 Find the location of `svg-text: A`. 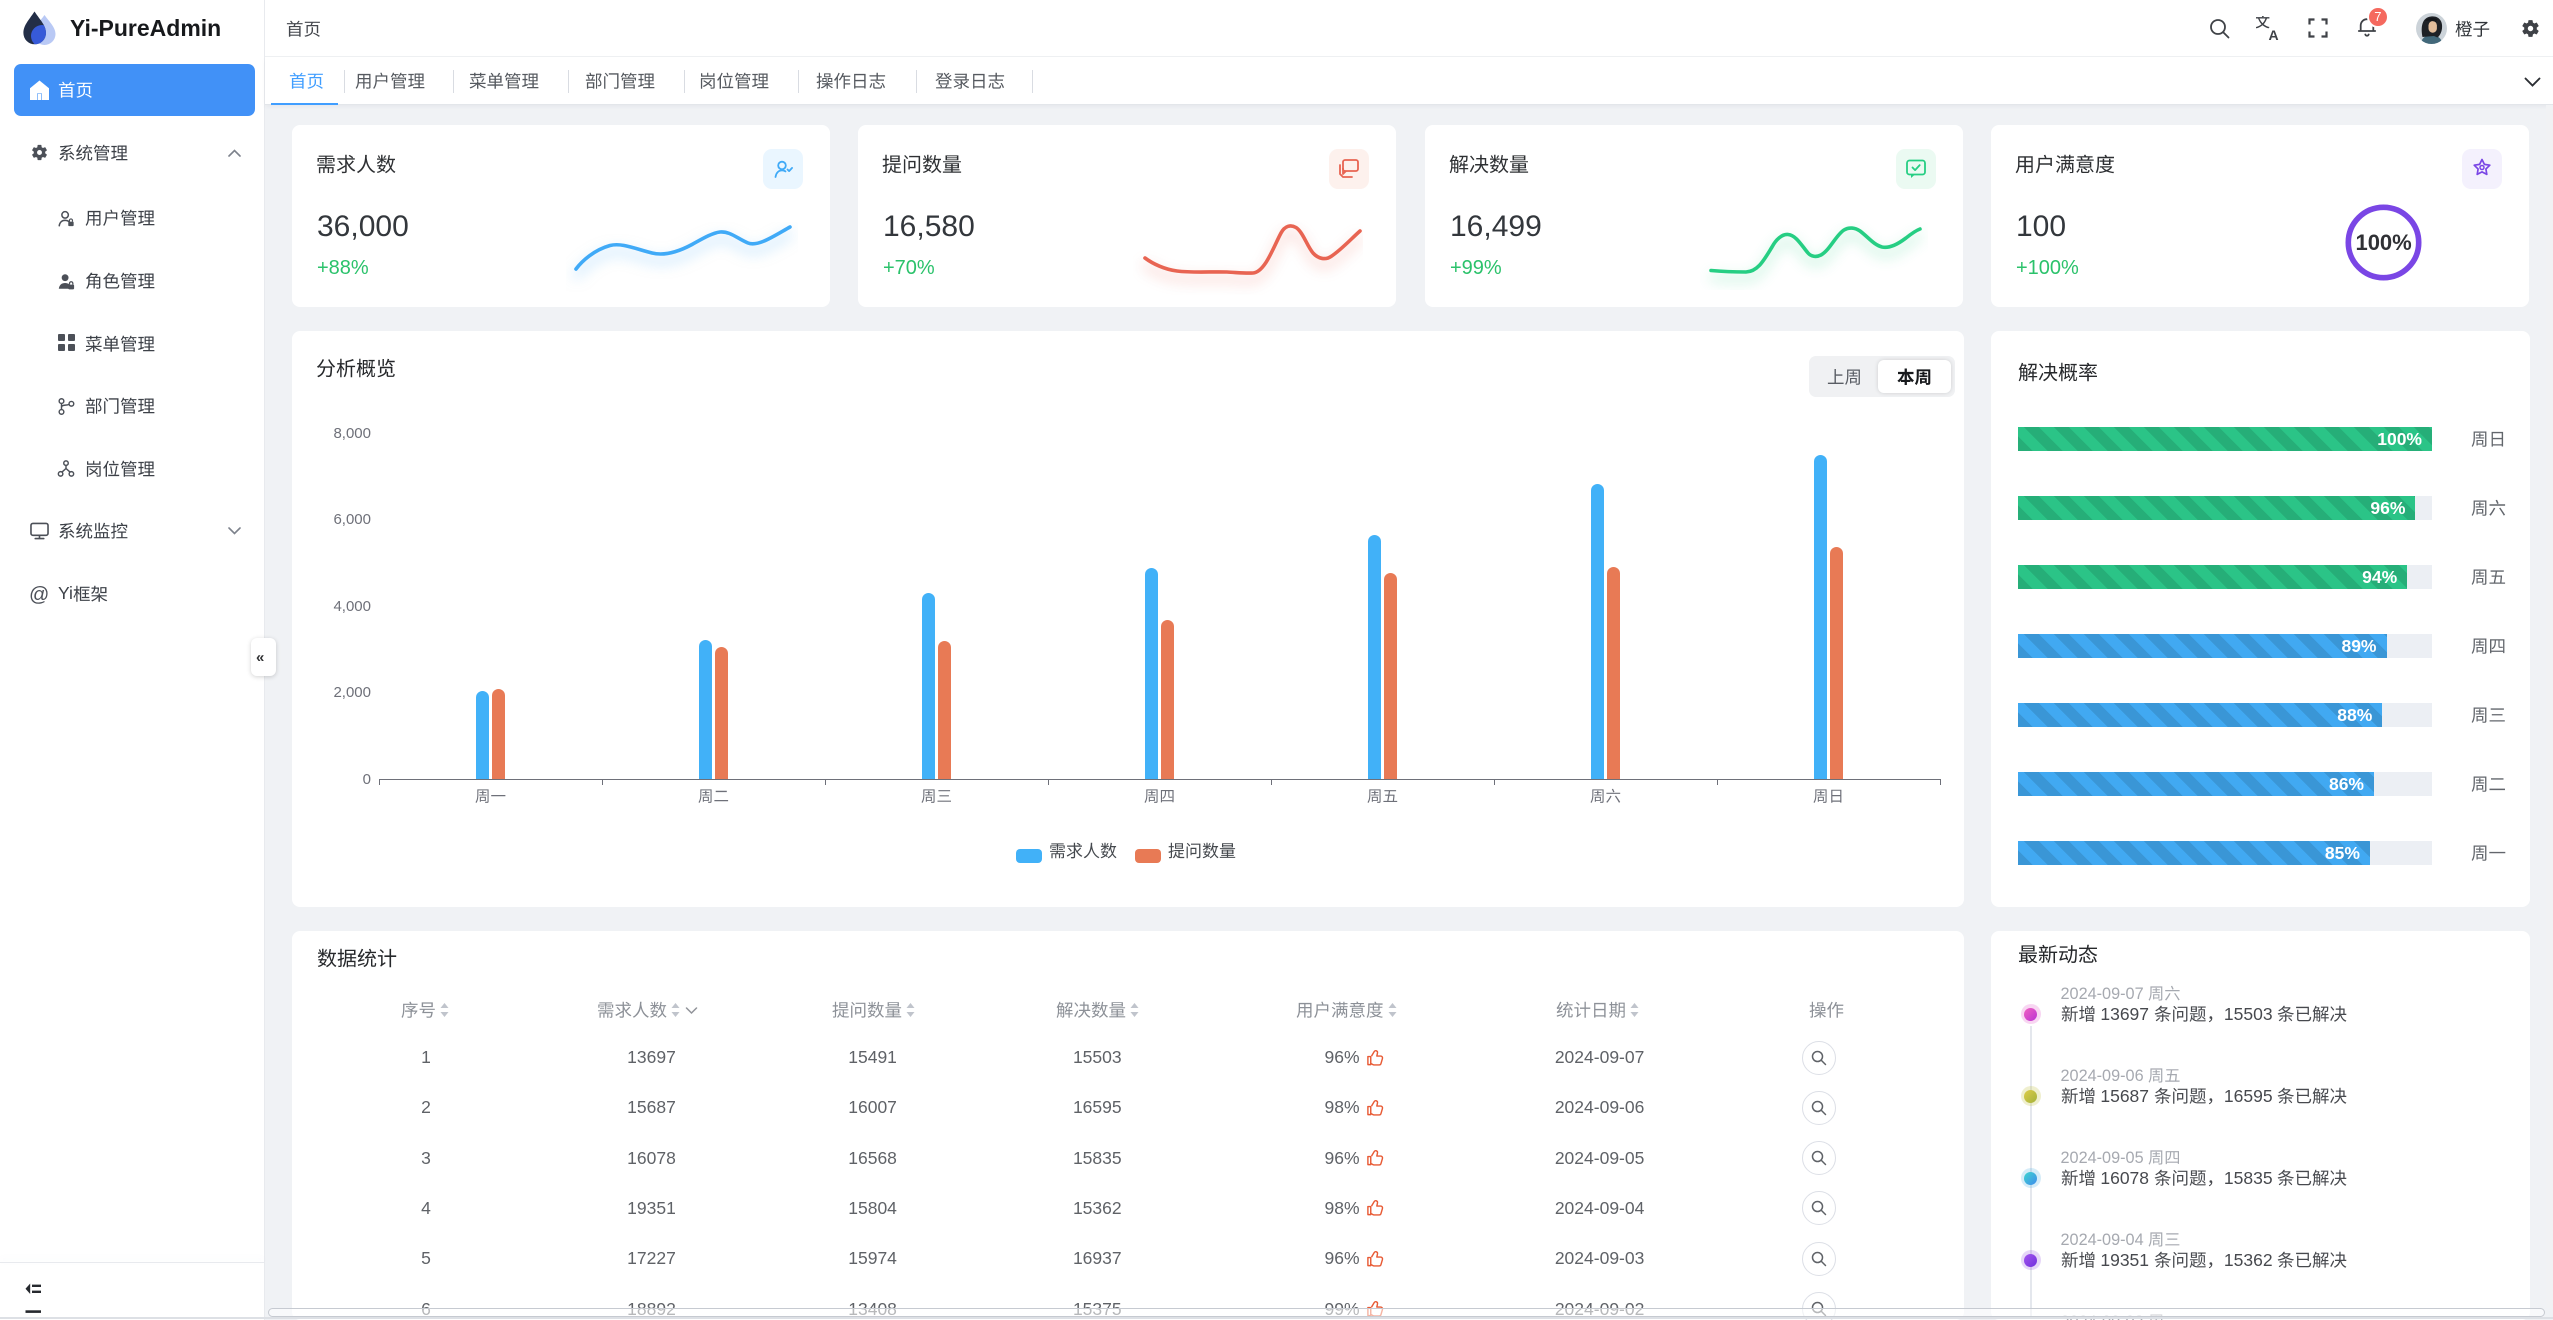

svg-text: A is located at coordinates (2274, 34).